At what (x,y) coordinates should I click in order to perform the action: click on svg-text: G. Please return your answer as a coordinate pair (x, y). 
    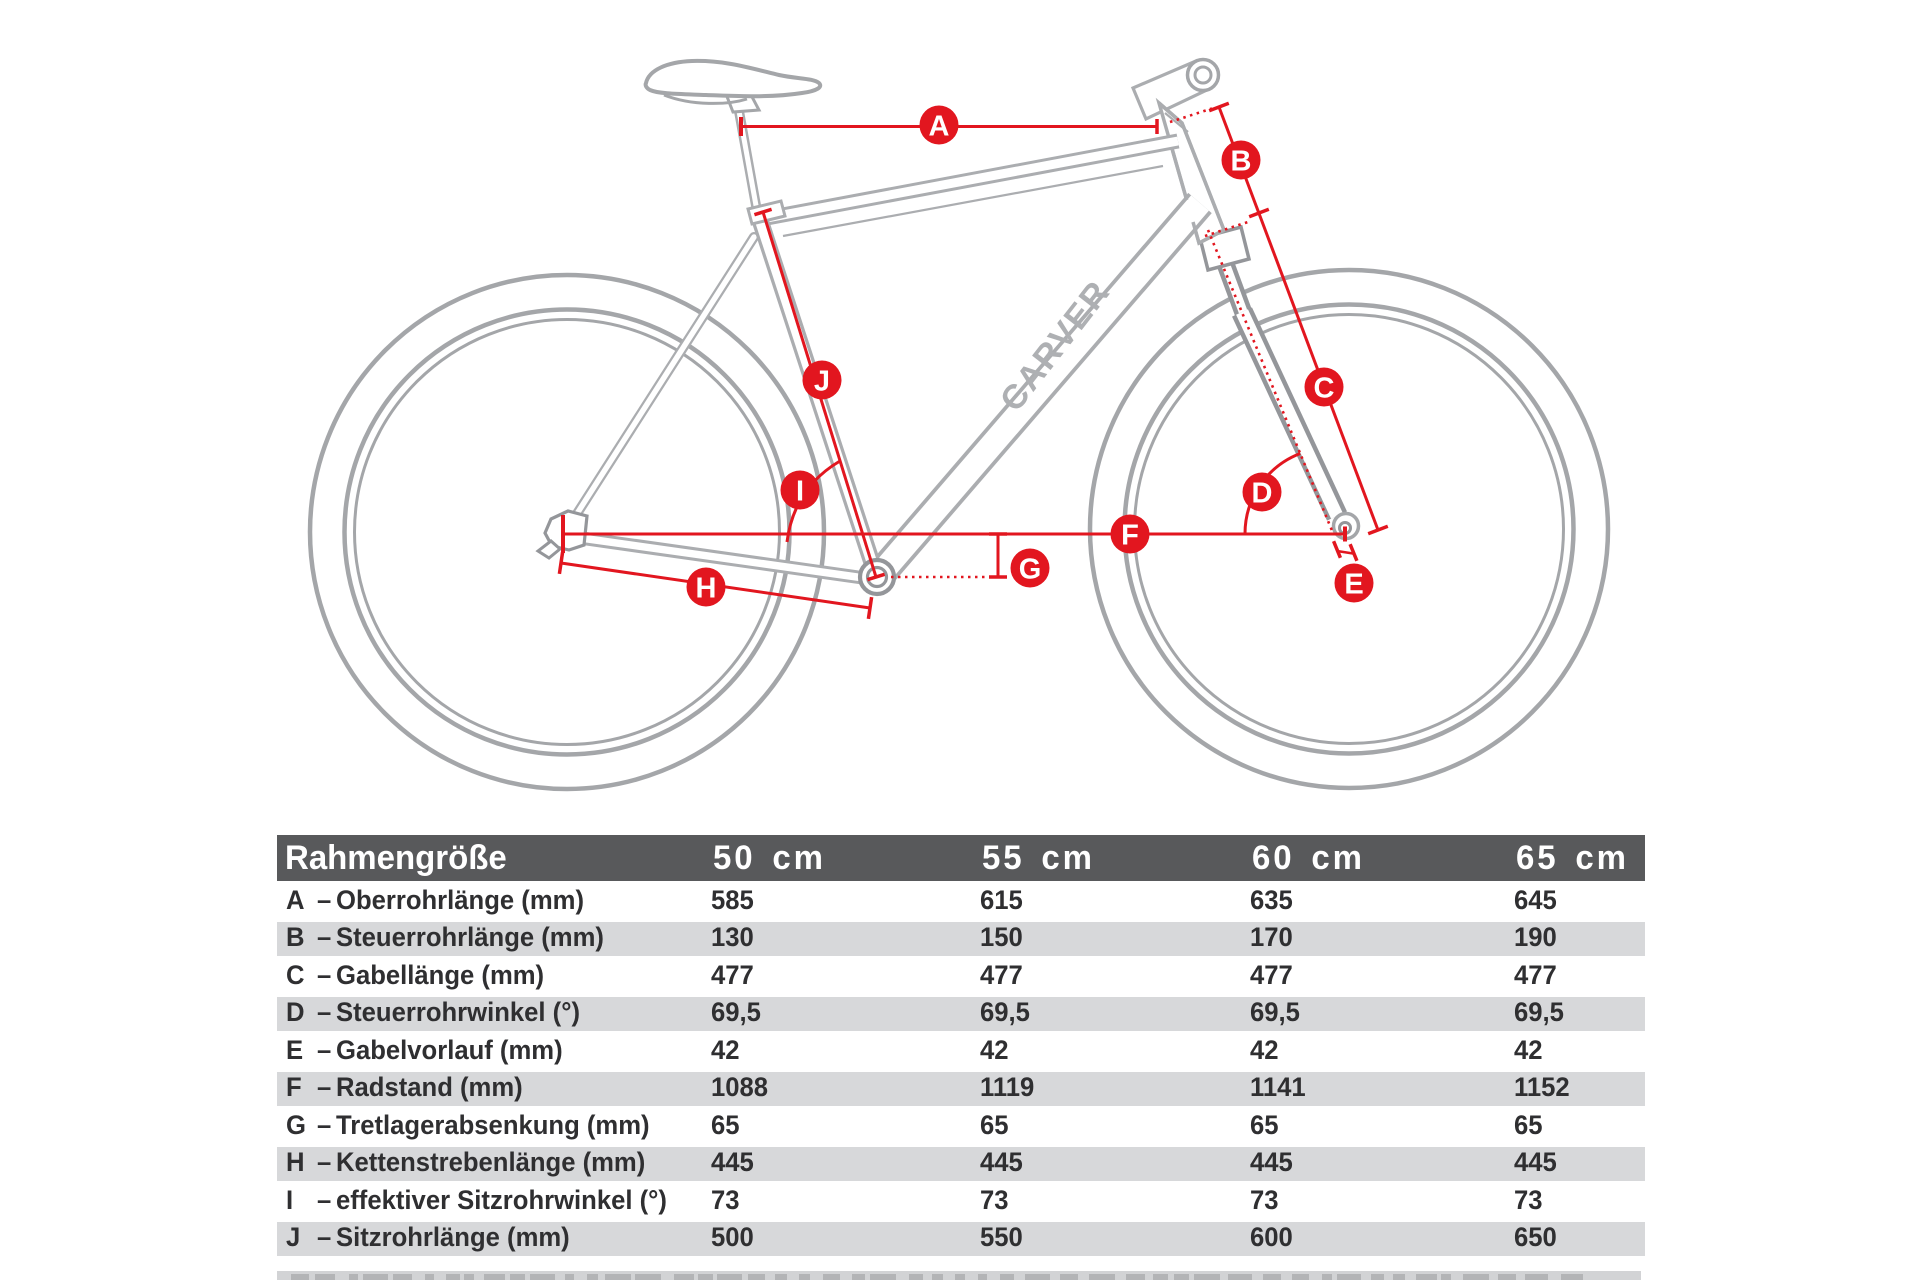
    Looking at the image, I should click on (1030, 570).